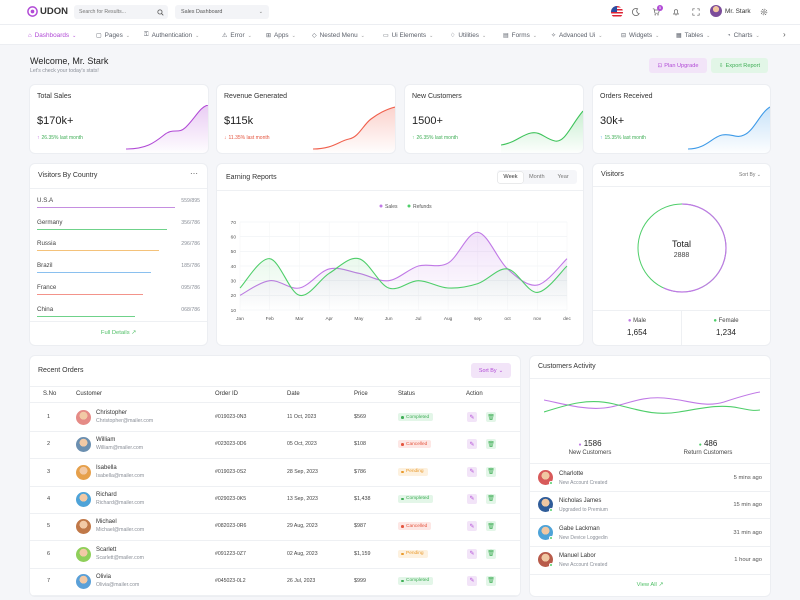 Image resolution: width=800 pixels, height=600 pixels. I want to click on trash-icon: 🗑︎, so click(491, 499).